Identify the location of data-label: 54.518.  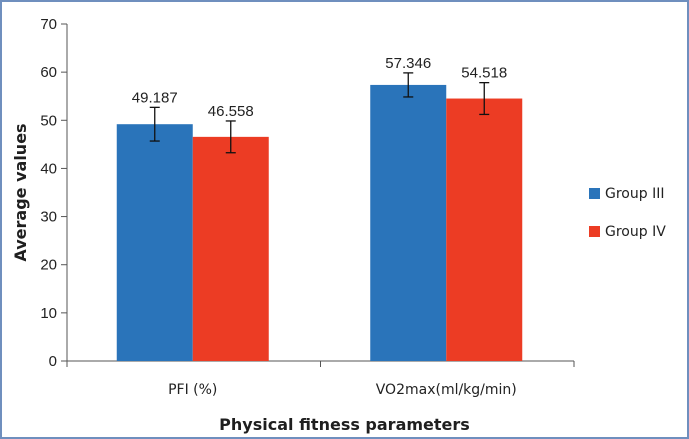
(484, 73).